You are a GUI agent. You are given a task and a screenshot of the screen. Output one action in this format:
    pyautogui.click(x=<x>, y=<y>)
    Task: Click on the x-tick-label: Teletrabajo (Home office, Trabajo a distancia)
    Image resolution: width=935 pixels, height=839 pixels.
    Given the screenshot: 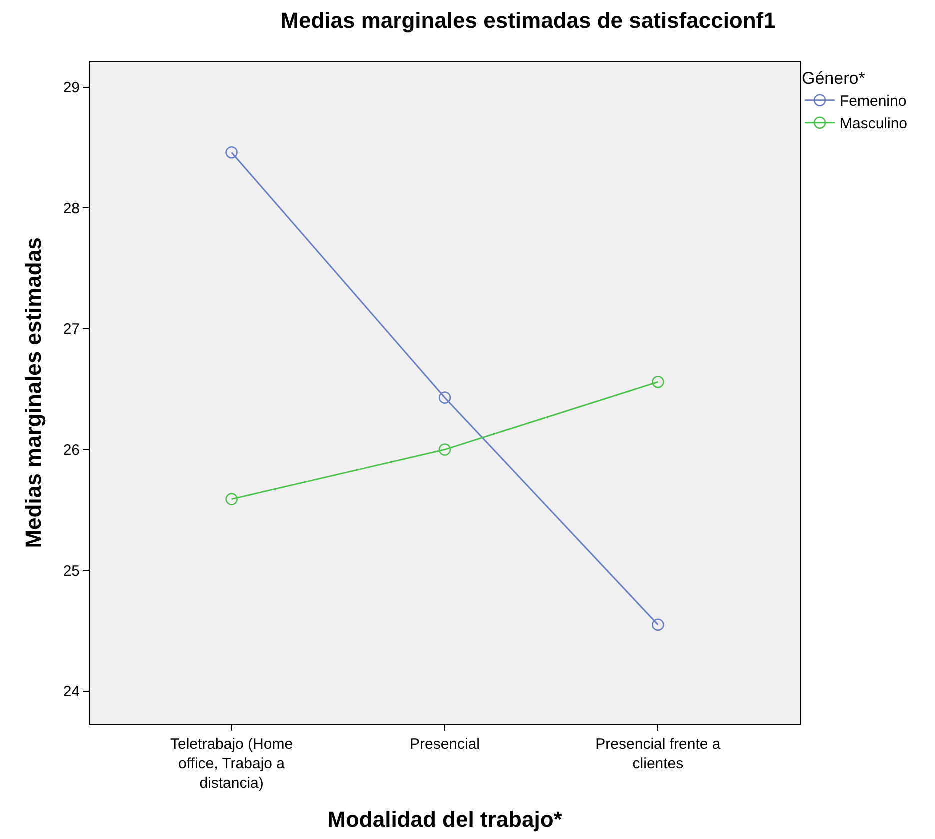 What is the action you would take?
    pyautogui.click(x=232, y=764)
    